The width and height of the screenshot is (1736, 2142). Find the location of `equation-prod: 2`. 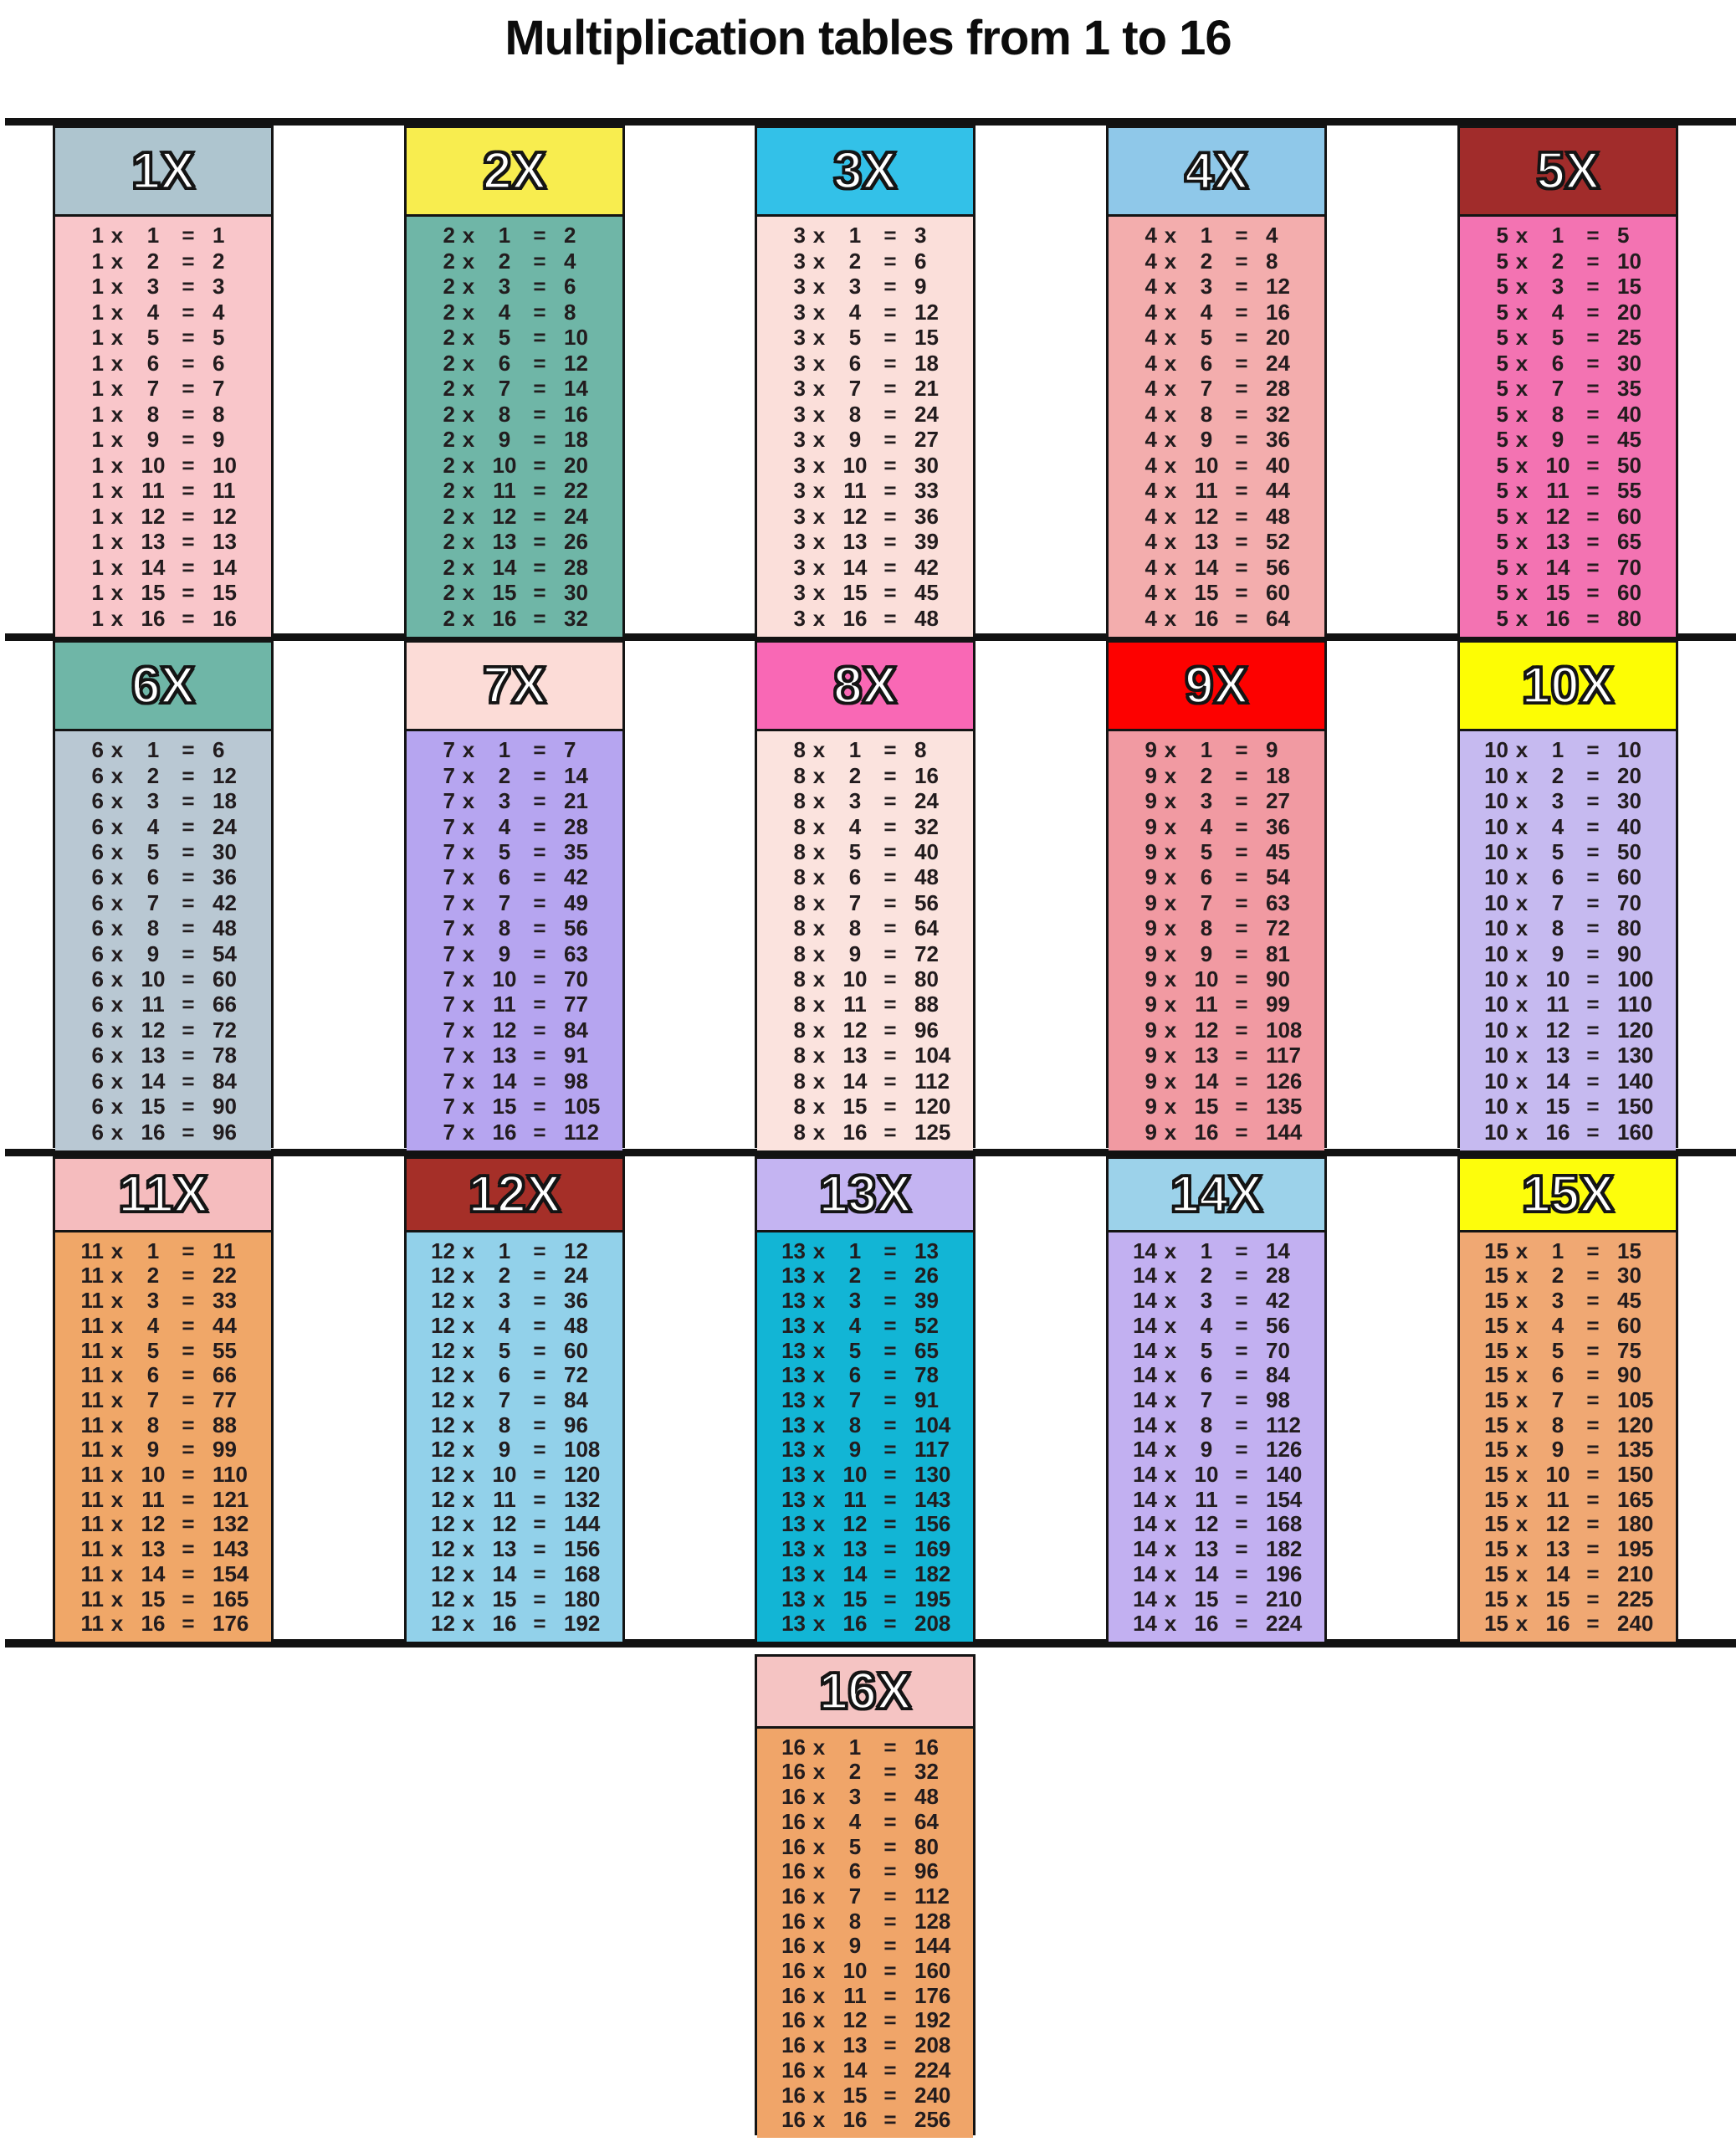

equation-prod: 2 is located at coordinates (570, 236).